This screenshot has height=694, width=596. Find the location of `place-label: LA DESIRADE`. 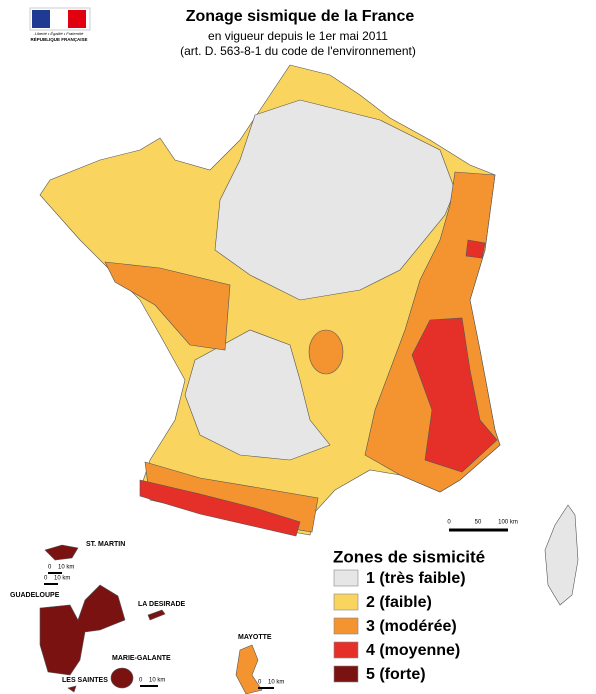

place-label: LA DESIRADE is located at coordinates (162, 604).